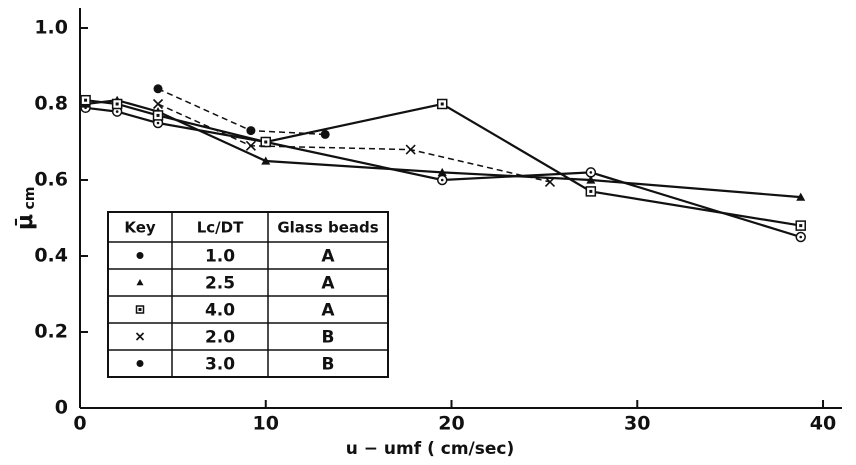  Describe the element at coordinates (823, 424) in the screenshot. I see `x-tick-label: 40` at that location.